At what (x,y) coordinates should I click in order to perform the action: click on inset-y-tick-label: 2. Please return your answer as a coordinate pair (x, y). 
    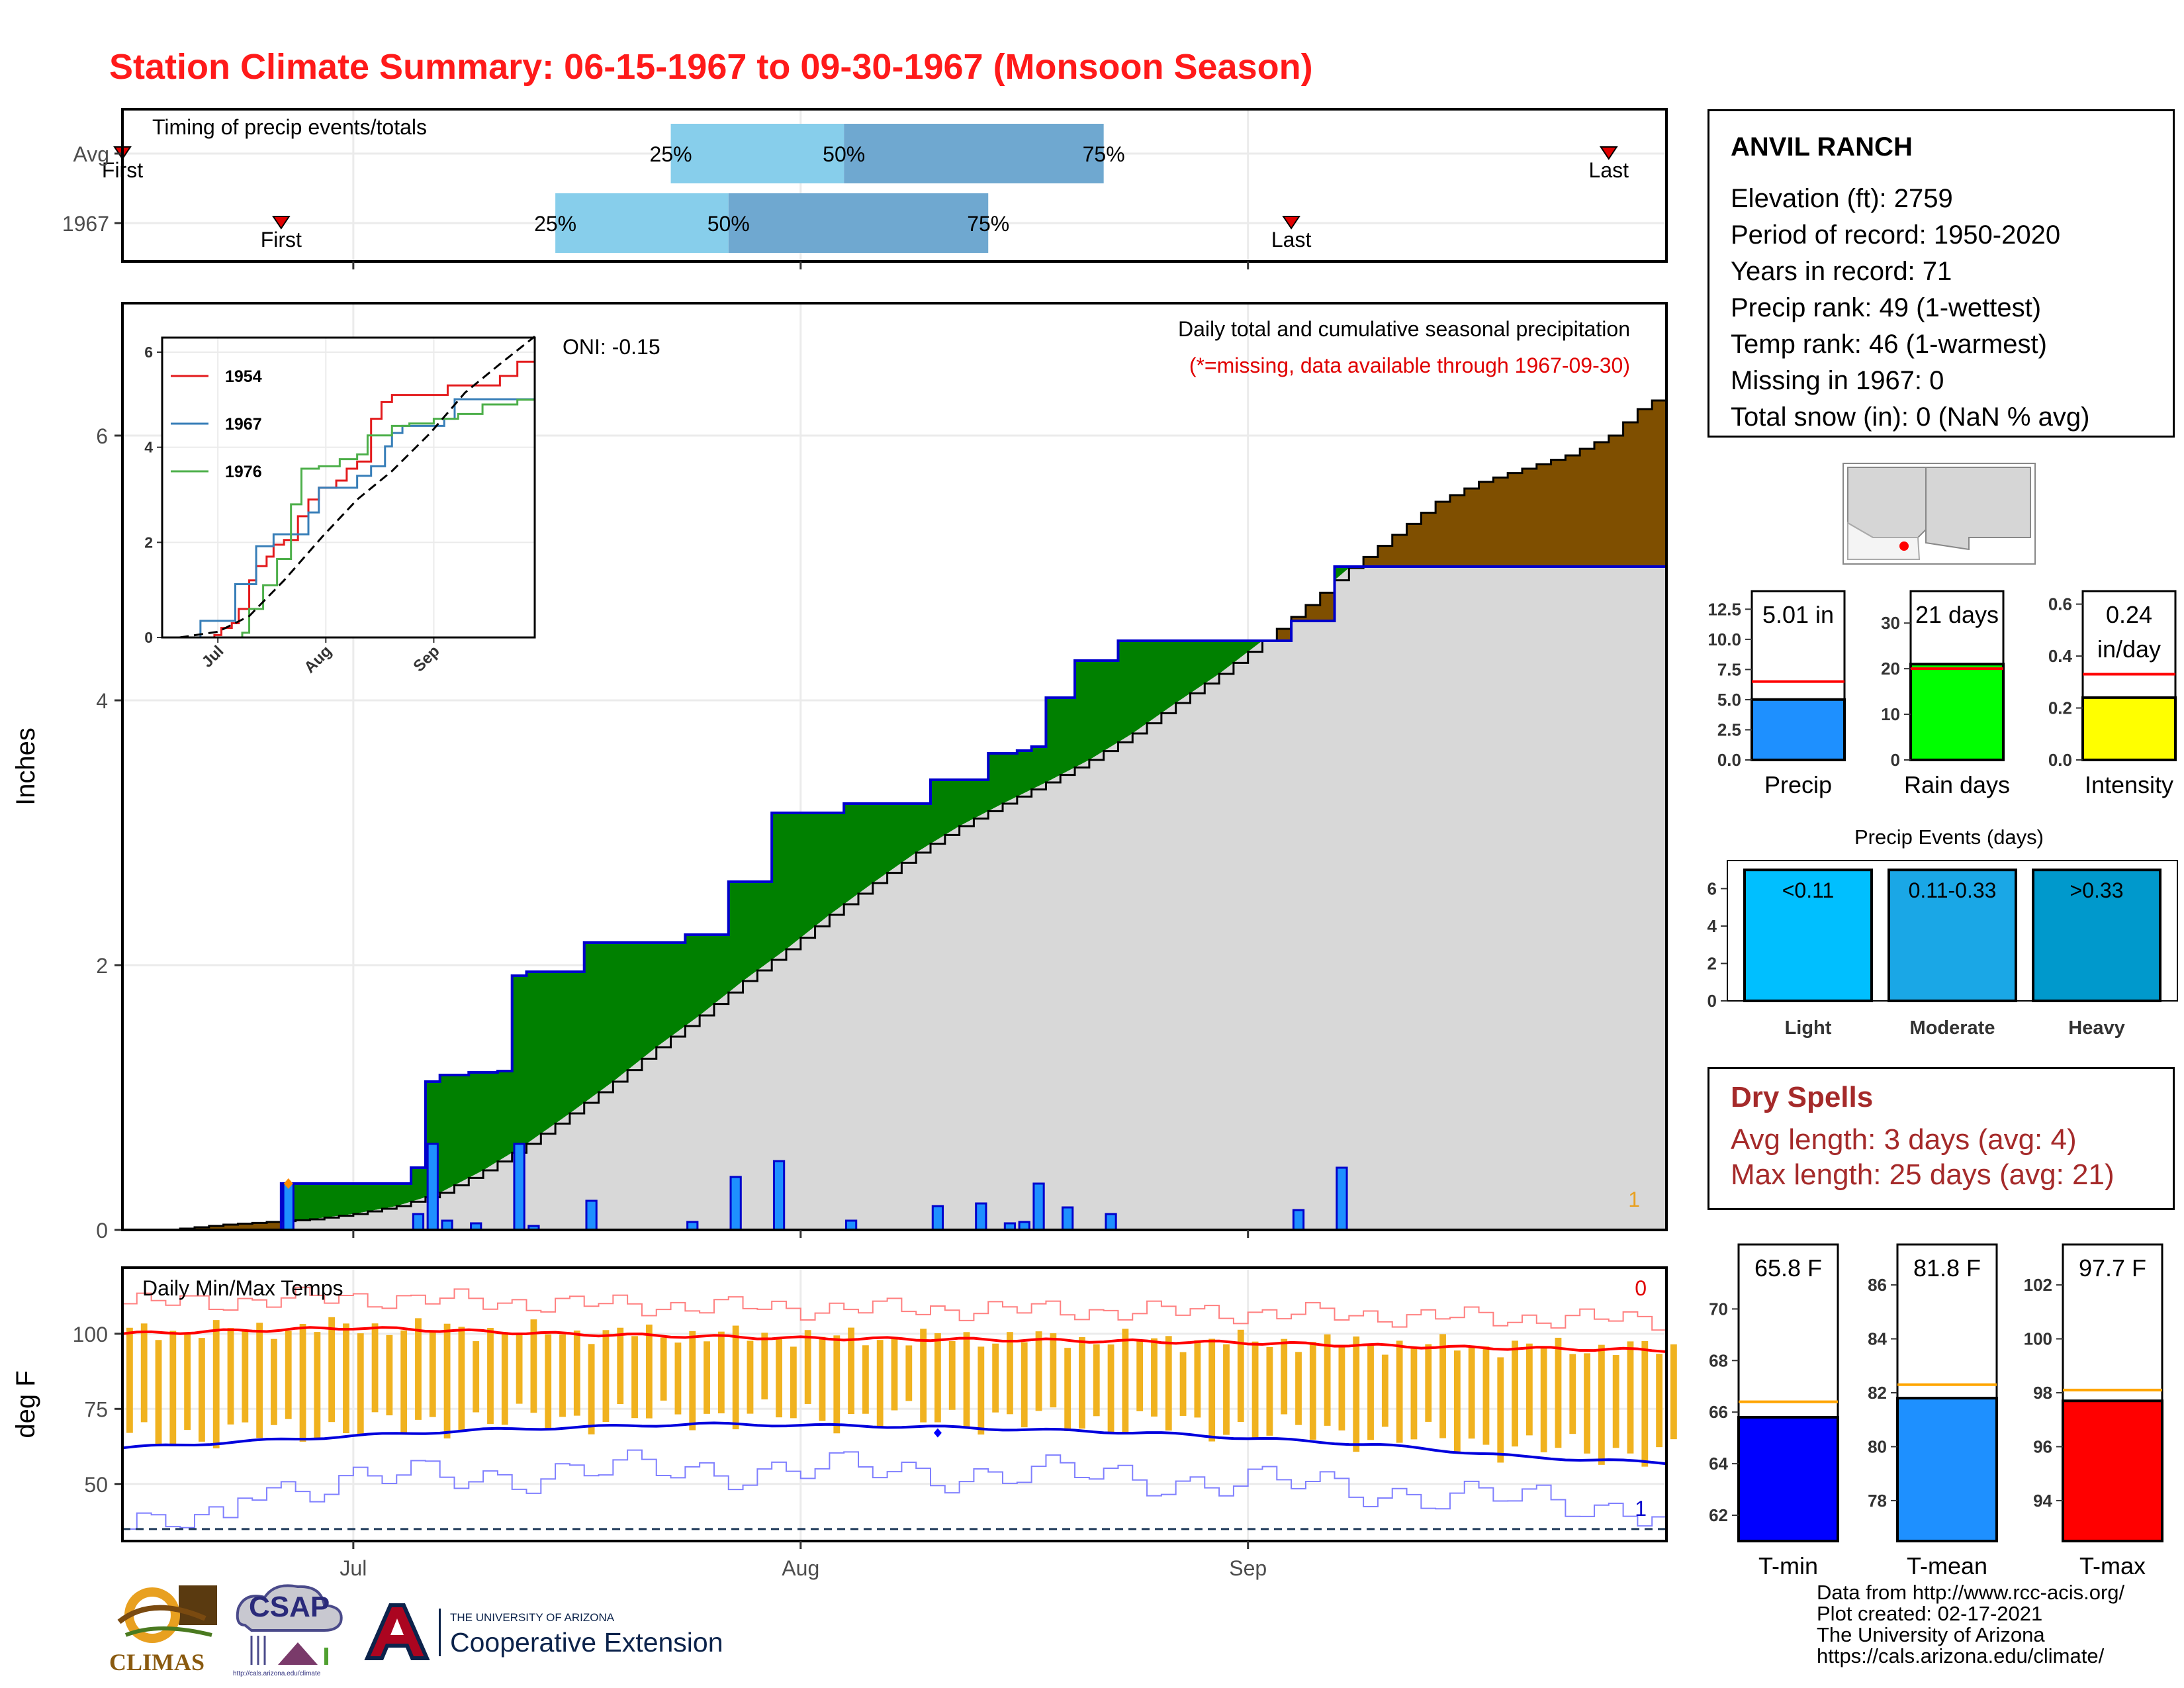
    Looking at the image, I should click on (148, 542).